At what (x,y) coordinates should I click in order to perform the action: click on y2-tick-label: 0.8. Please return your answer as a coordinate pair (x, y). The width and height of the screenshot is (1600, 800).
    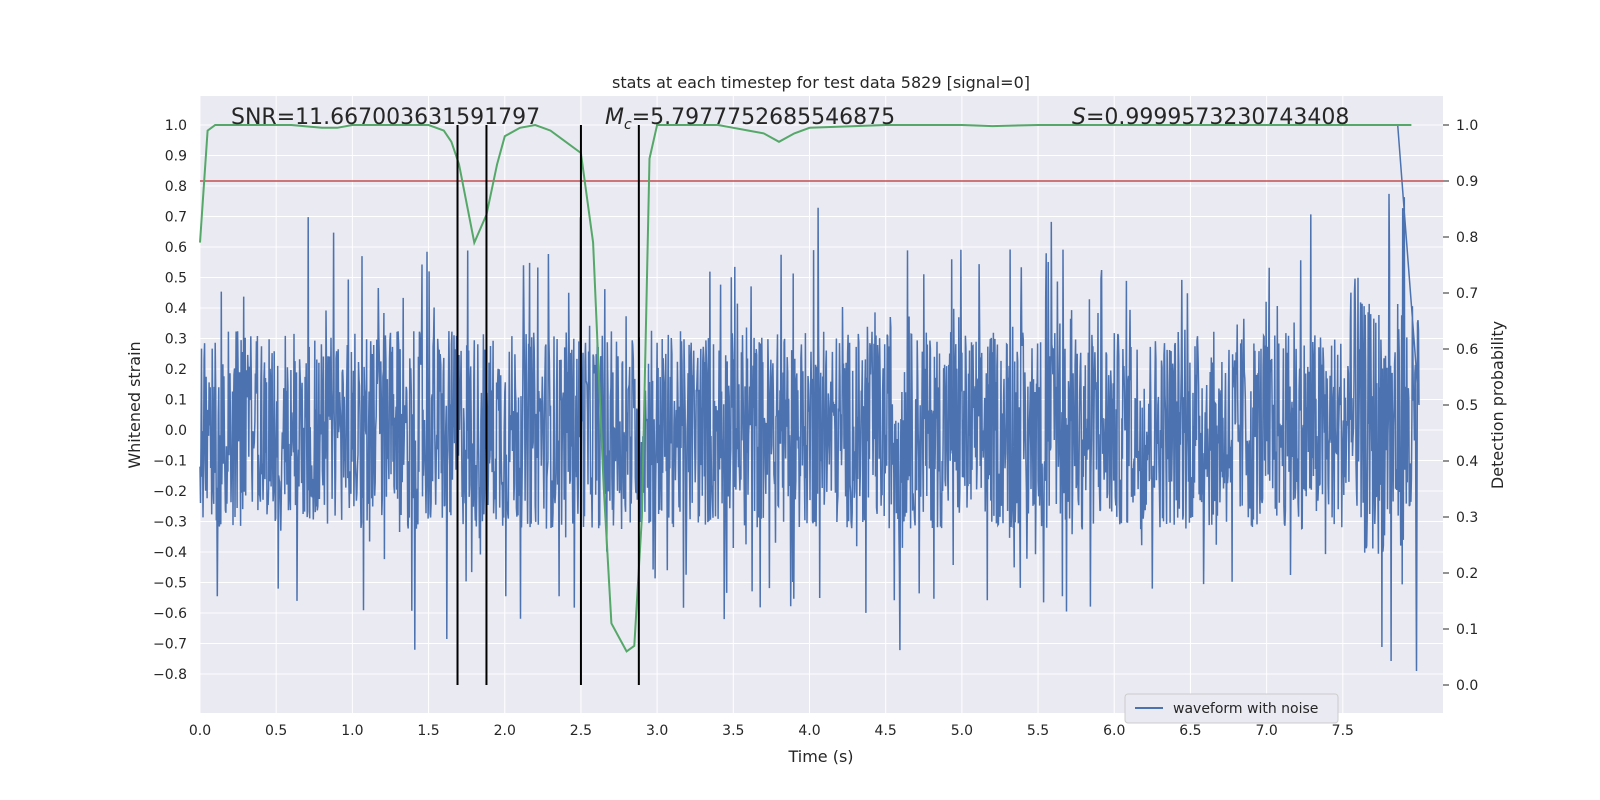
    Looking at the image, I should click on (1467, 238).